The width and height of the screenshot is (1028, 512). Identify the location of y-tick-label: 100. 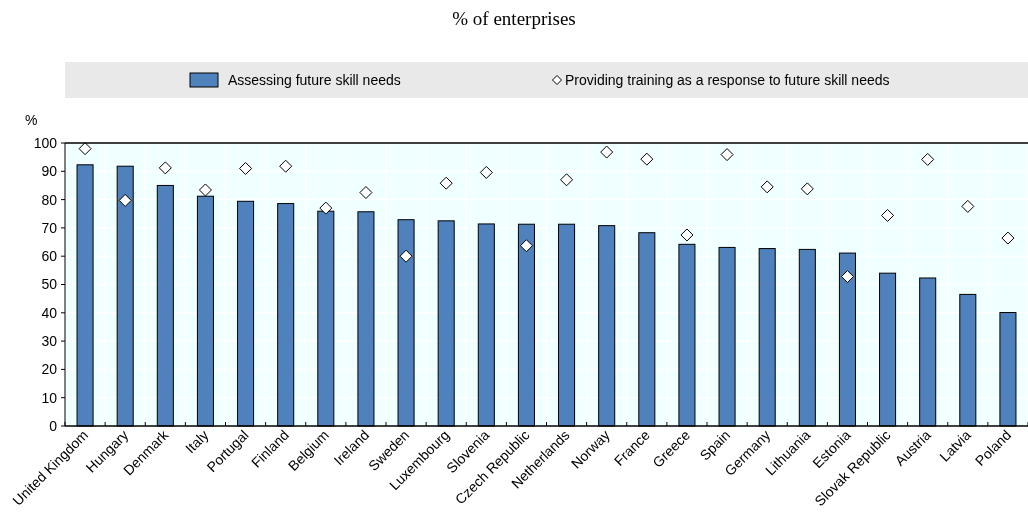
(45, 142).